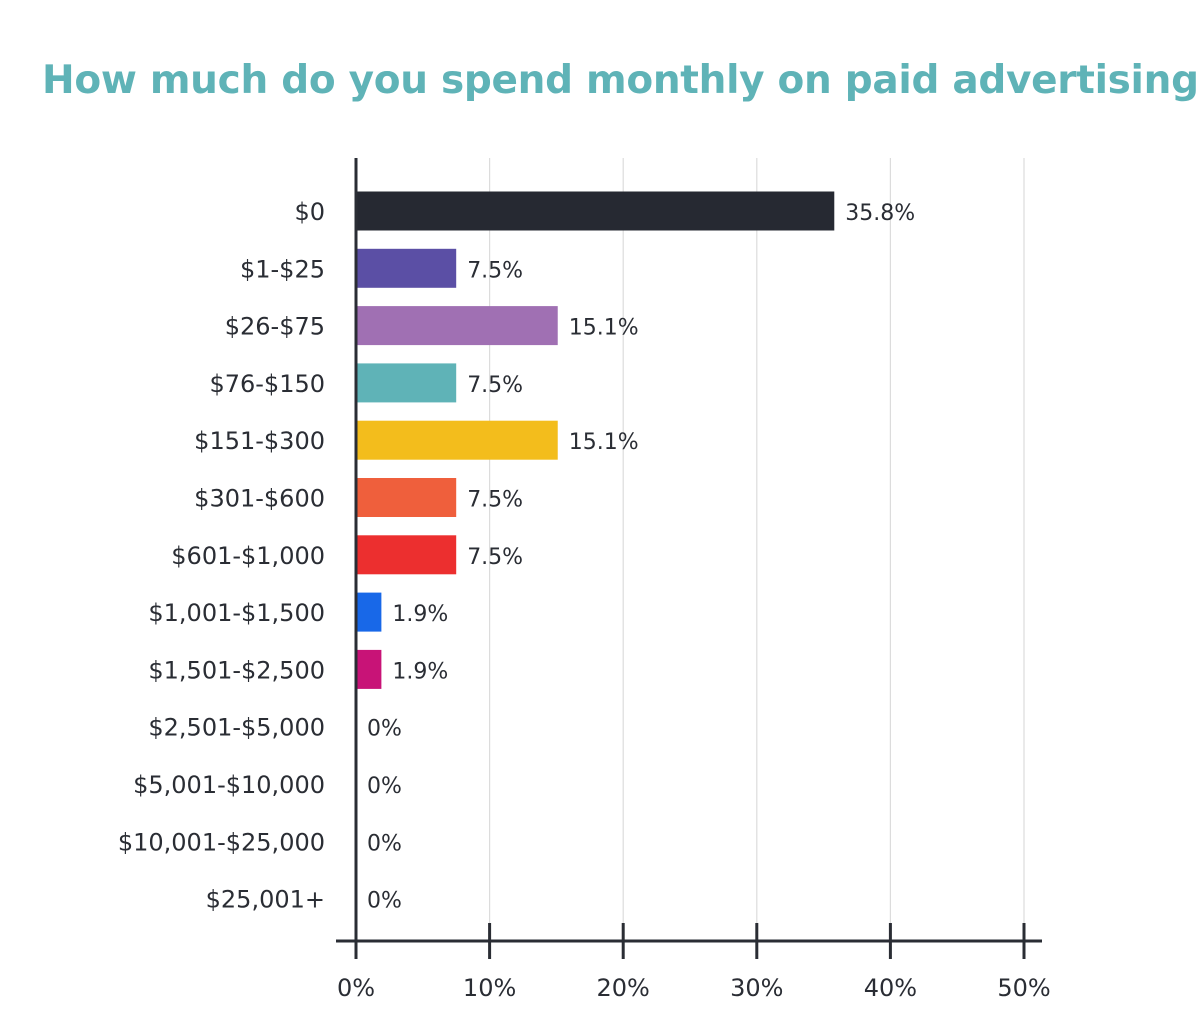 This screenshot has width=1199, height=1029. What do you see at coordinates (267, 384) in the screenshot?
I see `category-label: $76-$150` at bounding box center [267, 384].